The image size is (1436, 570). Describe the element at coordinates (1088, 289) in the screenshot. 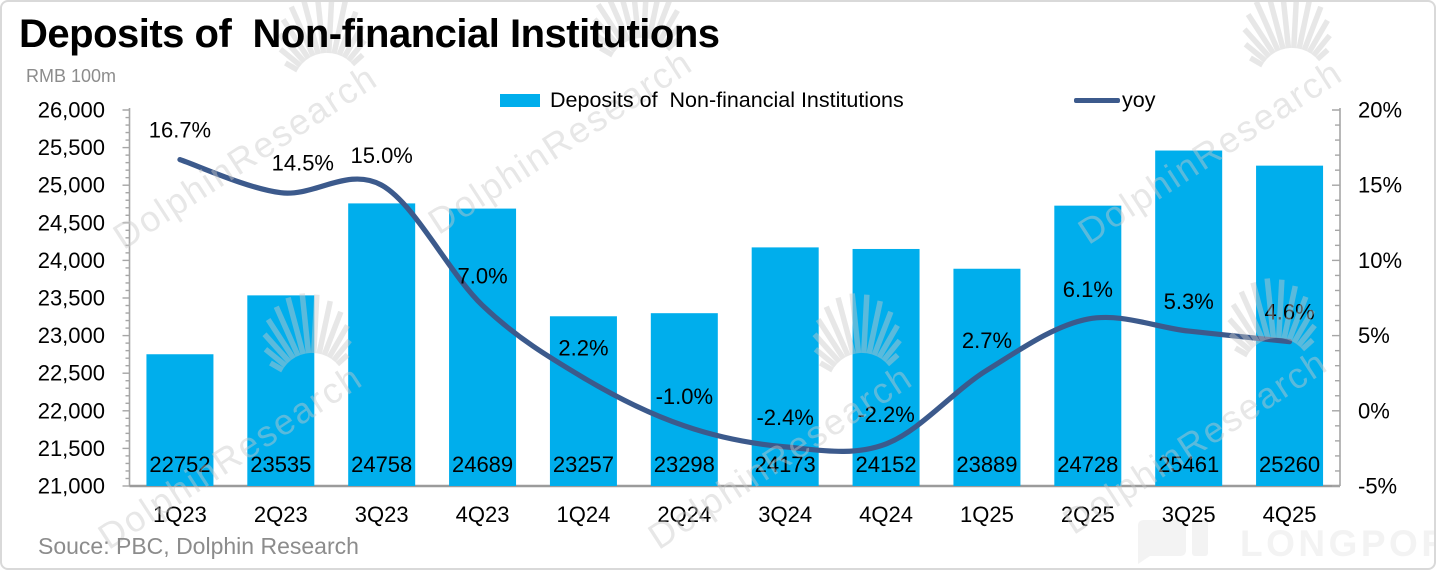

I see `yoy-value-label: 6.1%` at that location.